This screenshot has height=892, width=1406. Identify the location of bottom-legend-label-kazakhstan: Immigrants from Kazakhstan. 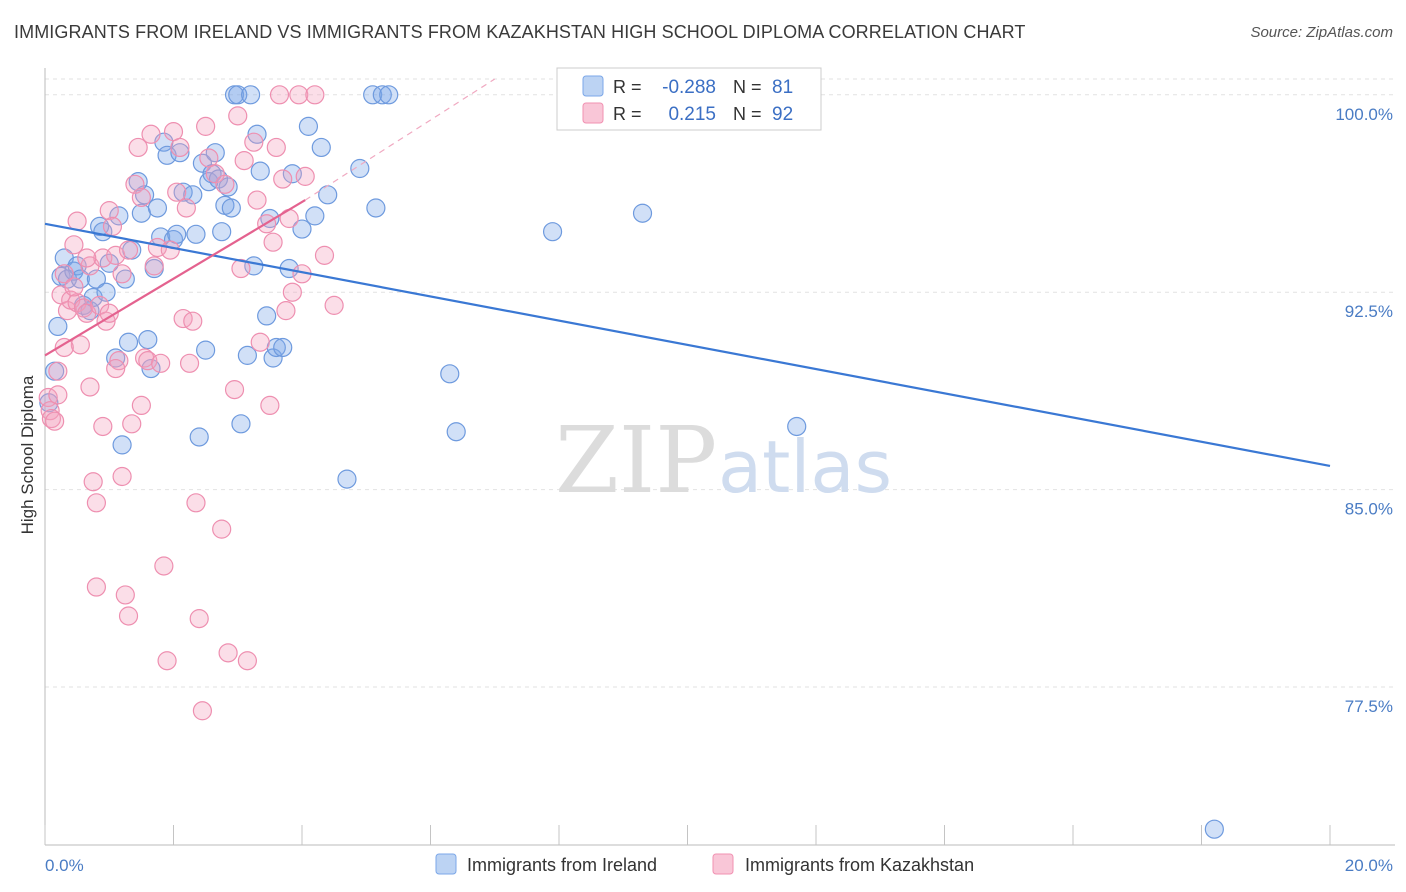
(859, 865).